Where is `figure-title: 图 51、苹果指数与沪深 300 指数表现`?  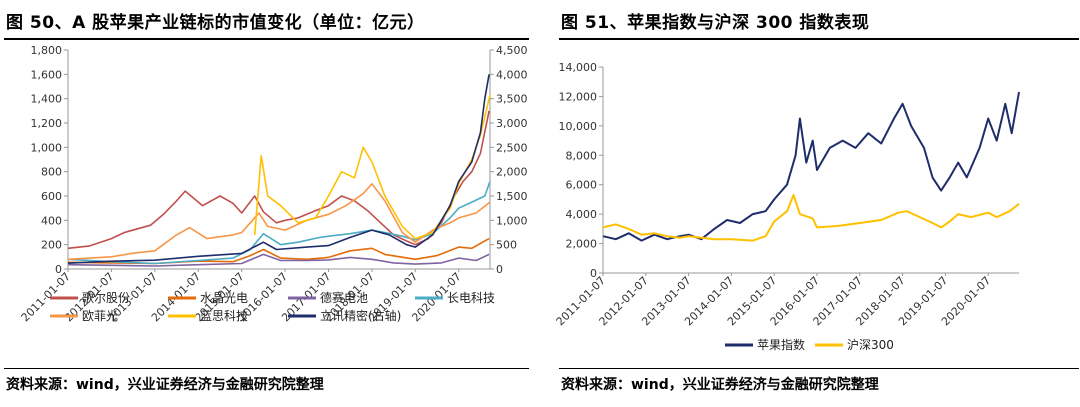
figure-title: 图 51、苹果指数与沪深 300 指数表现 is located at coordinates (715, 23).